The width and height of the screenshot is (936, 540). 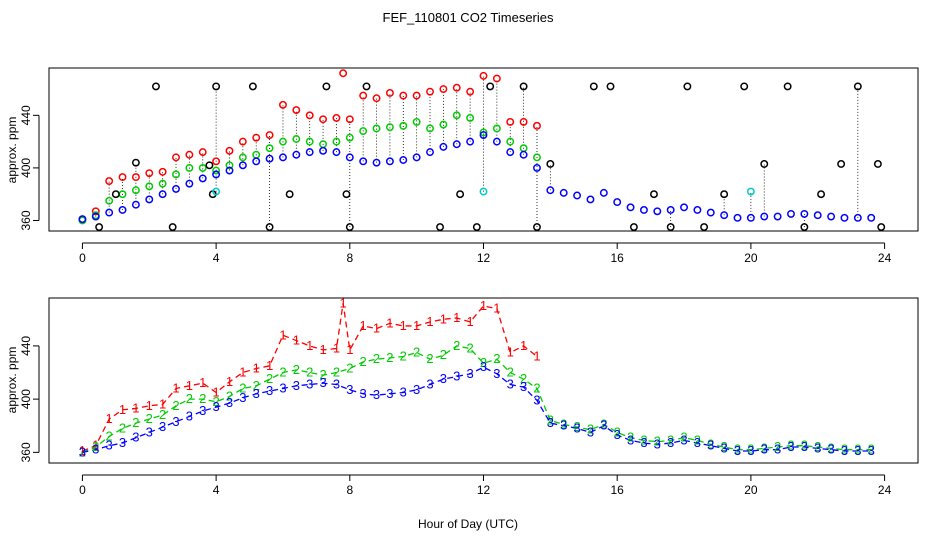 What do you see at coordinates (26, 346) in the screenshot?
I see `y-tick-label: 440` at bounding box center [26, 346].